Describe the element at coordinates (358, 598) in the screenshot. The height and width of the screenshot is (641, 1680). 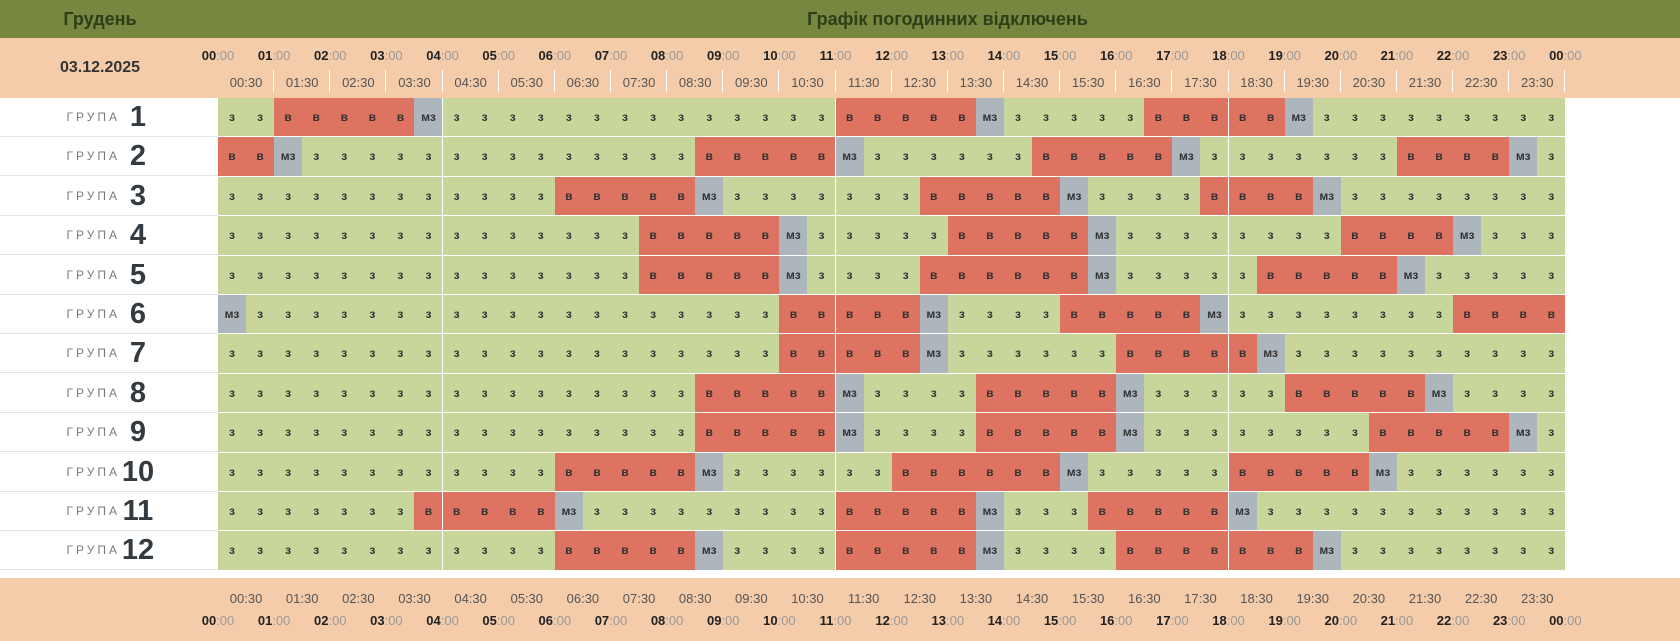
I see `half-hour-label-bottom: 02:30` at that location.